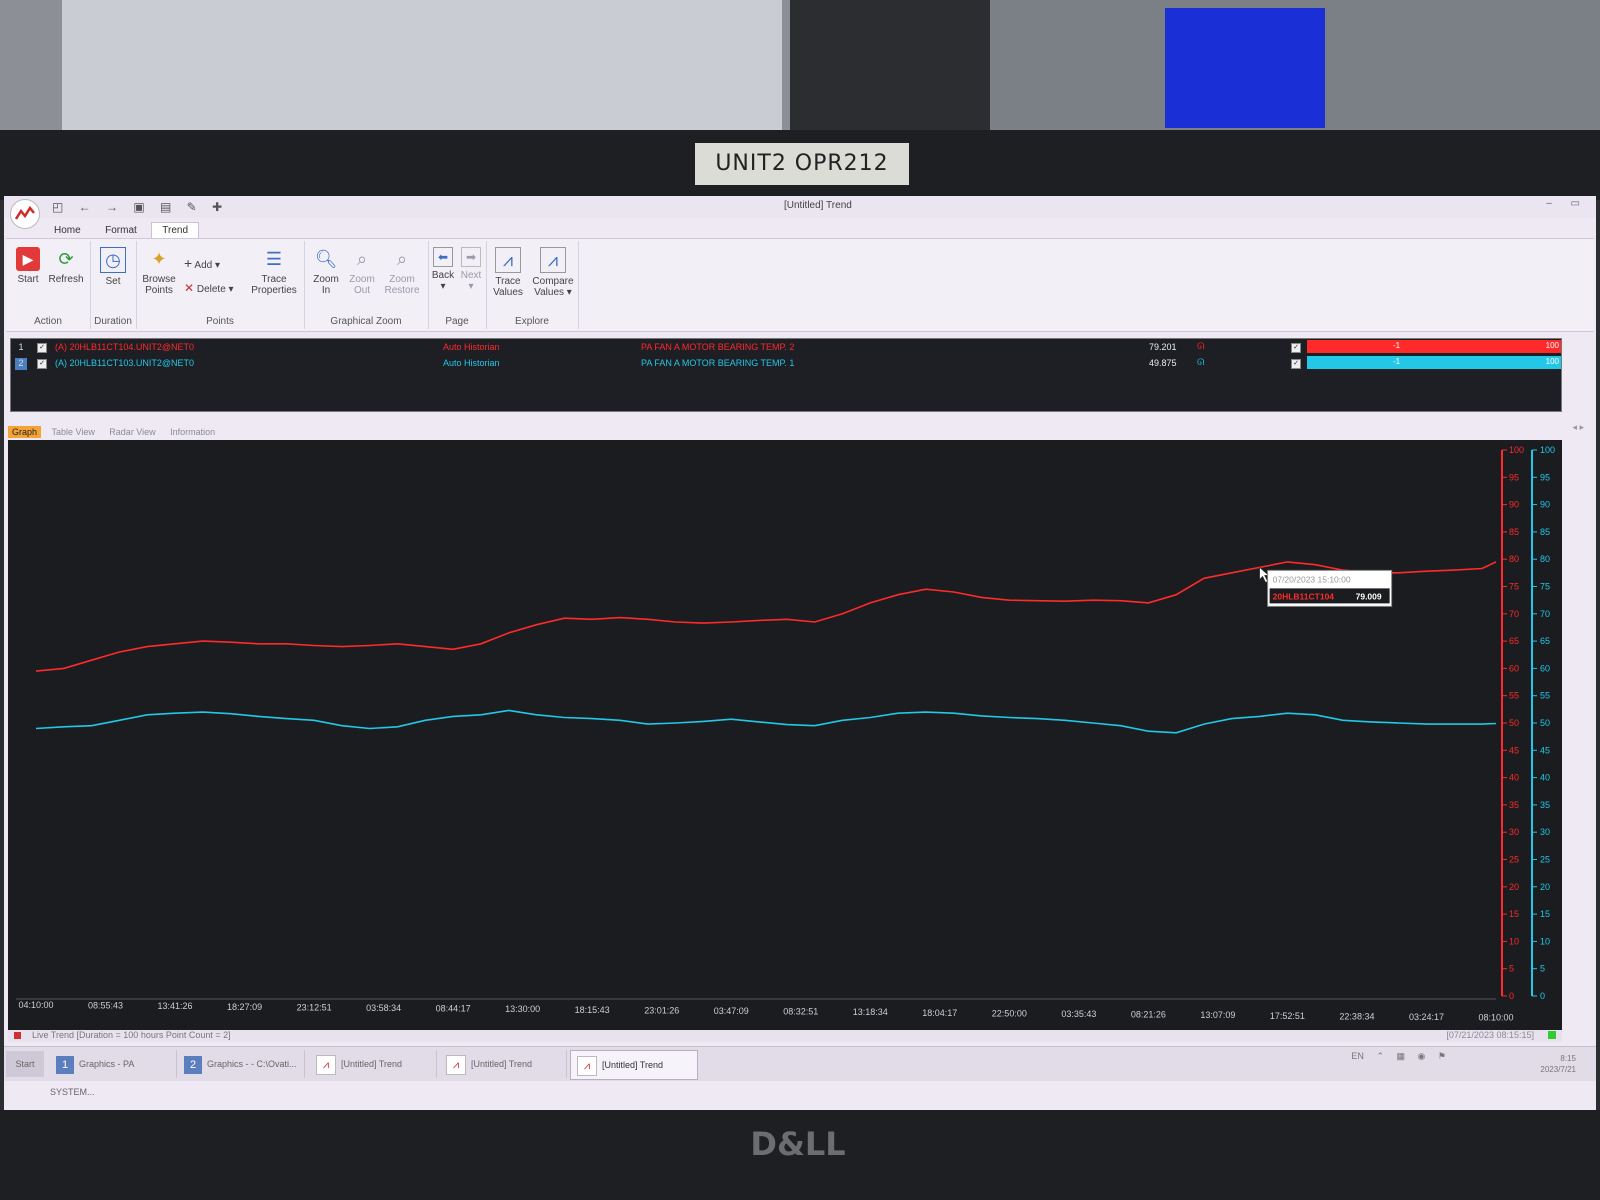 The width and height of the screenshot is (1600, 1200). Describe the element at coordinates (1514, 614) in the screenshot. I see `y-tick-label-red: 70` at that location.